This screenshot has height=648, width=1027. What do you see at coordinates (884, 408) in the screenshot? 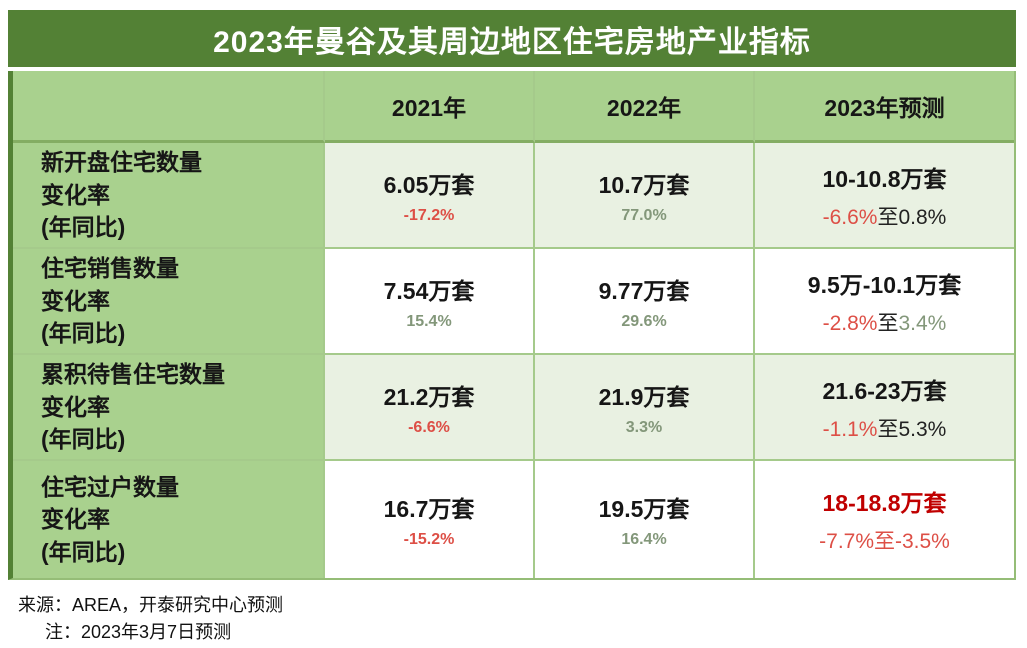
I see `value-cell: 21.6-23万套 -1.1%至5.3%` at bounding box center [884, 408].